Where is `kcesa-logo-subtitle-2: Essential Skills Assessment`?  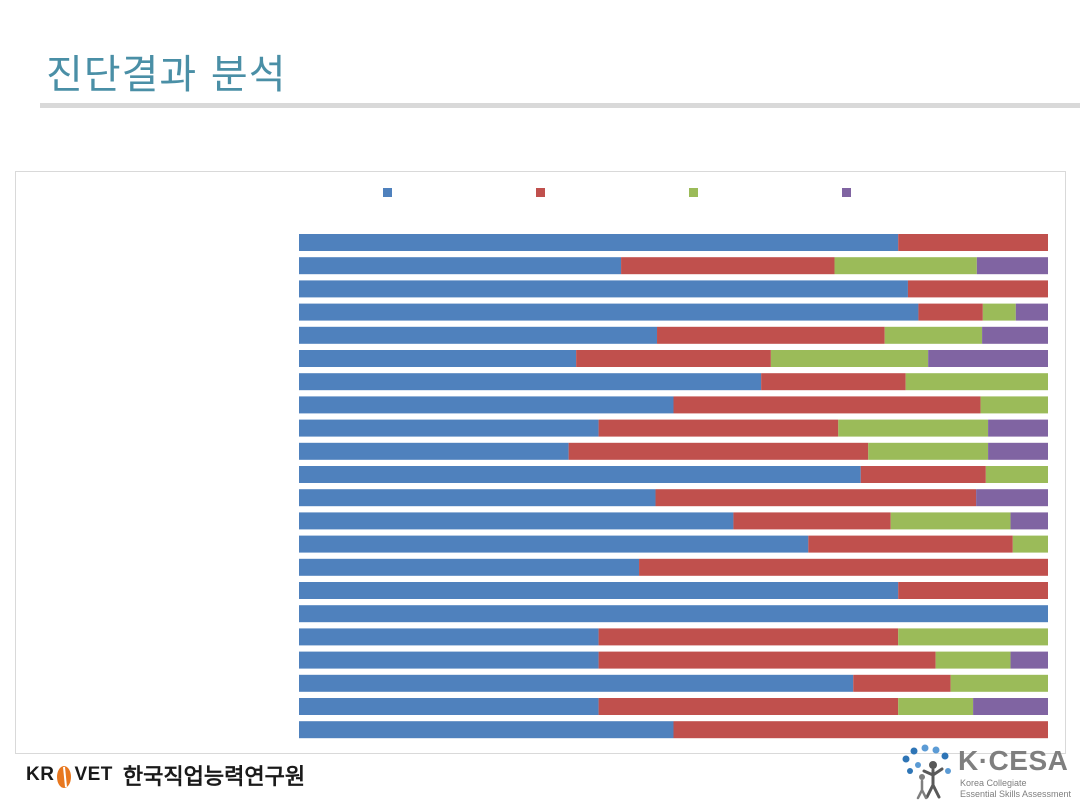 kcesa-logo-subtitle-2: Essential Skills Assessment is located at coordinates (1016, 794).